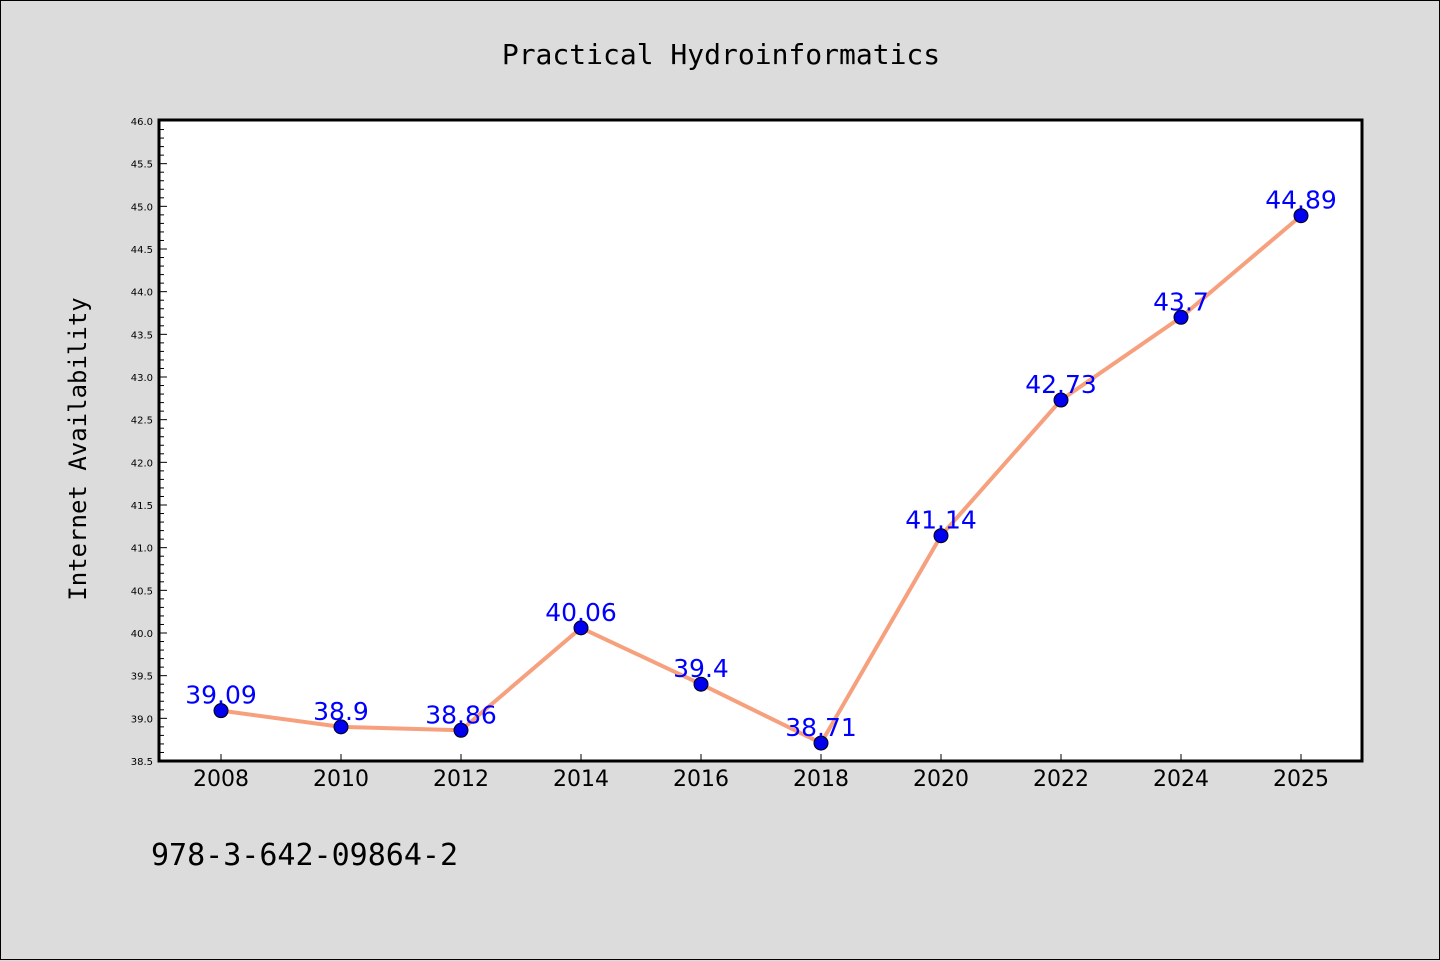 This screenshot has width=1440, height=961. I want to click on data-label: 38.9, so click(341, 711).